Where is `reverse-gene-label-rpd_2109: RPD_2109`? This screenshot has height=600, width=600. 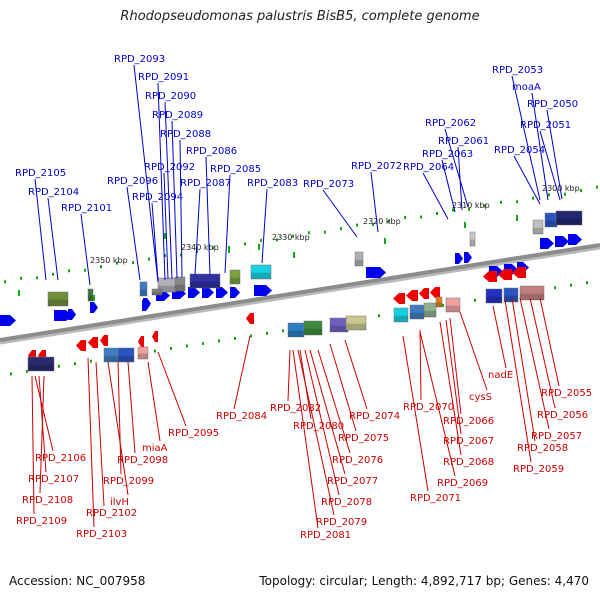 reverse-gene-label-rpd_2109: RPD_2109 is located at coordinates (41, 521).